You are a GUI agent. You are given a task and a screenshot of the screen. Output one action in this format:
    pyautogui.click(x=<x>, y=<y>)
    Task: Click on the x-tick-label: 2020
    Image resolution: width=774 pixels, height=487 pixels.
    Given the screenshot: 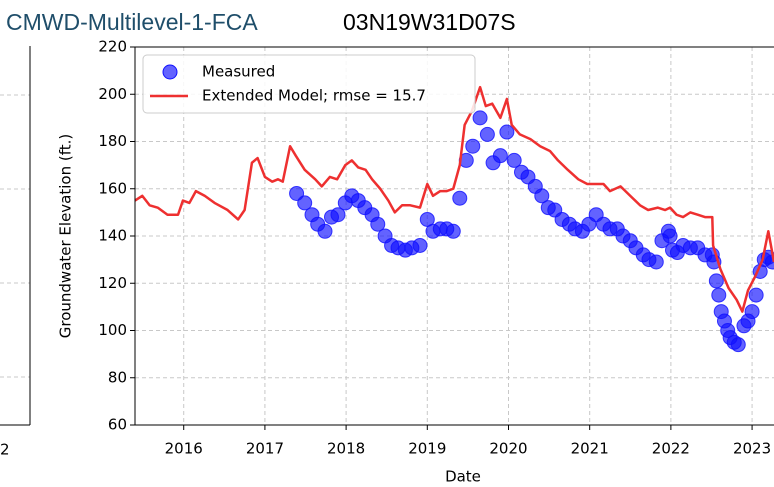 What is the action you would take?
    pyautogui.click(x=508, y=449)
    